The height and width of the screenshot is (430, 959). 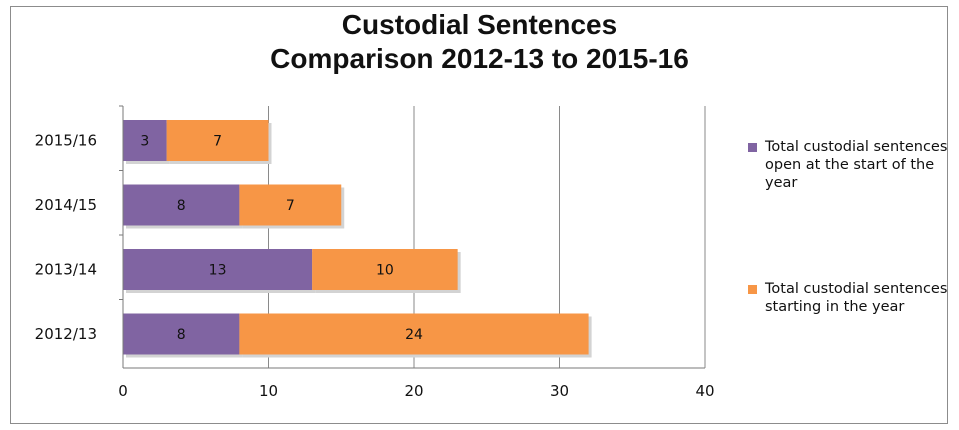 I want to click on data-label: 3, so click(x=144, y=142).